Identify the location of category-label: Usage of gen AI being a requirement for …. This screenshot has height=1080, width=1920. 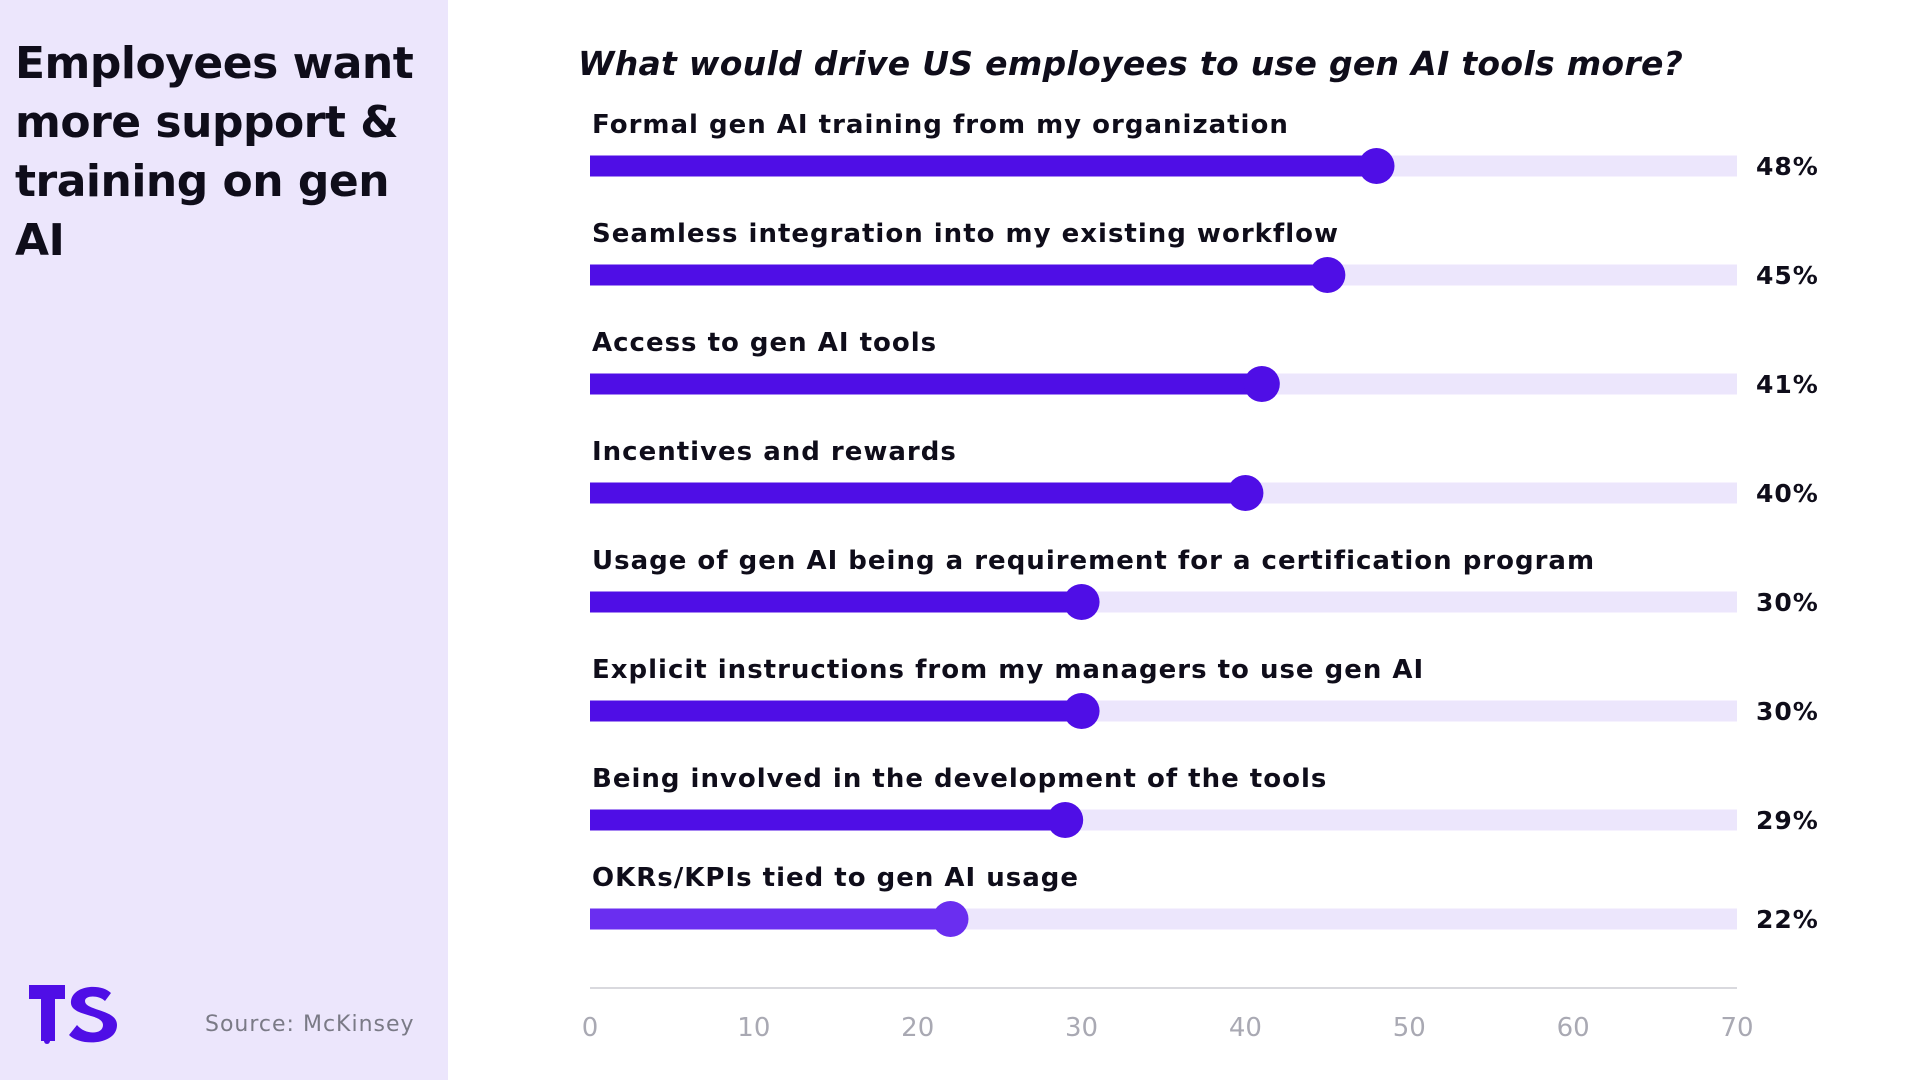
(1093, 561).